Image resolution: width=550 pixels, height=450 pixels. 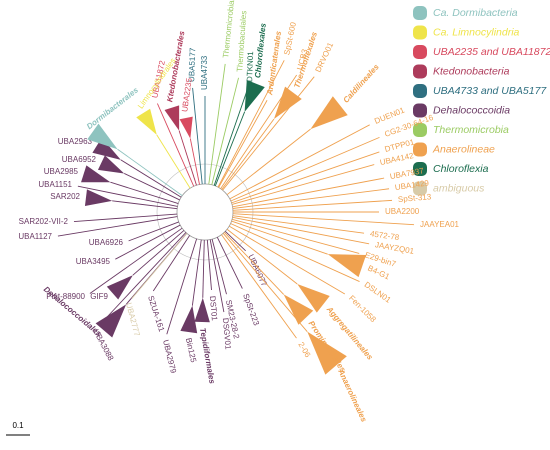 I want to click on leaf-label: DUEN01, so click(x=389, y=115).